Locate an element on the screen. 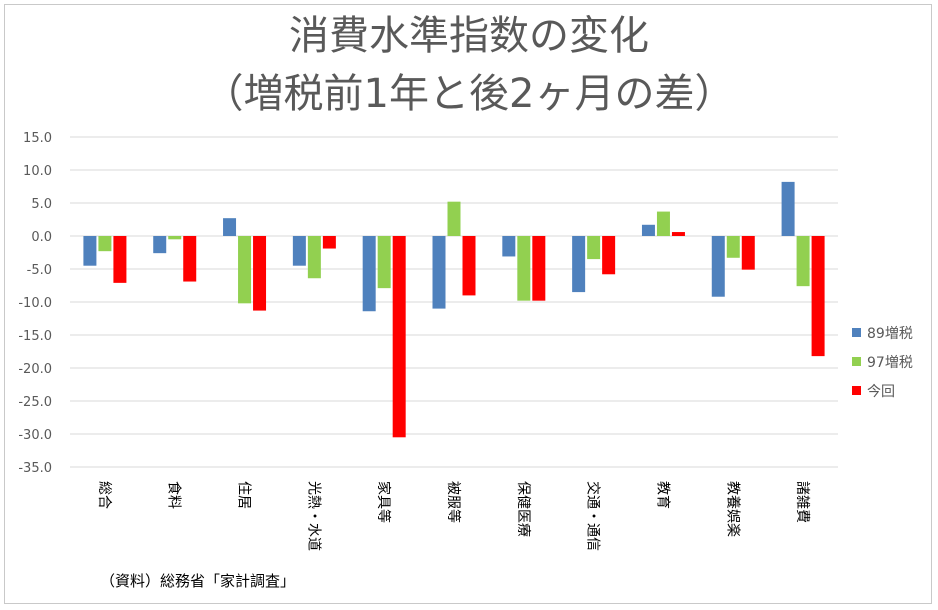 The width and height of the screenshot is (938, 610). category-label: 家具等 is located at coordinates (383, 502).